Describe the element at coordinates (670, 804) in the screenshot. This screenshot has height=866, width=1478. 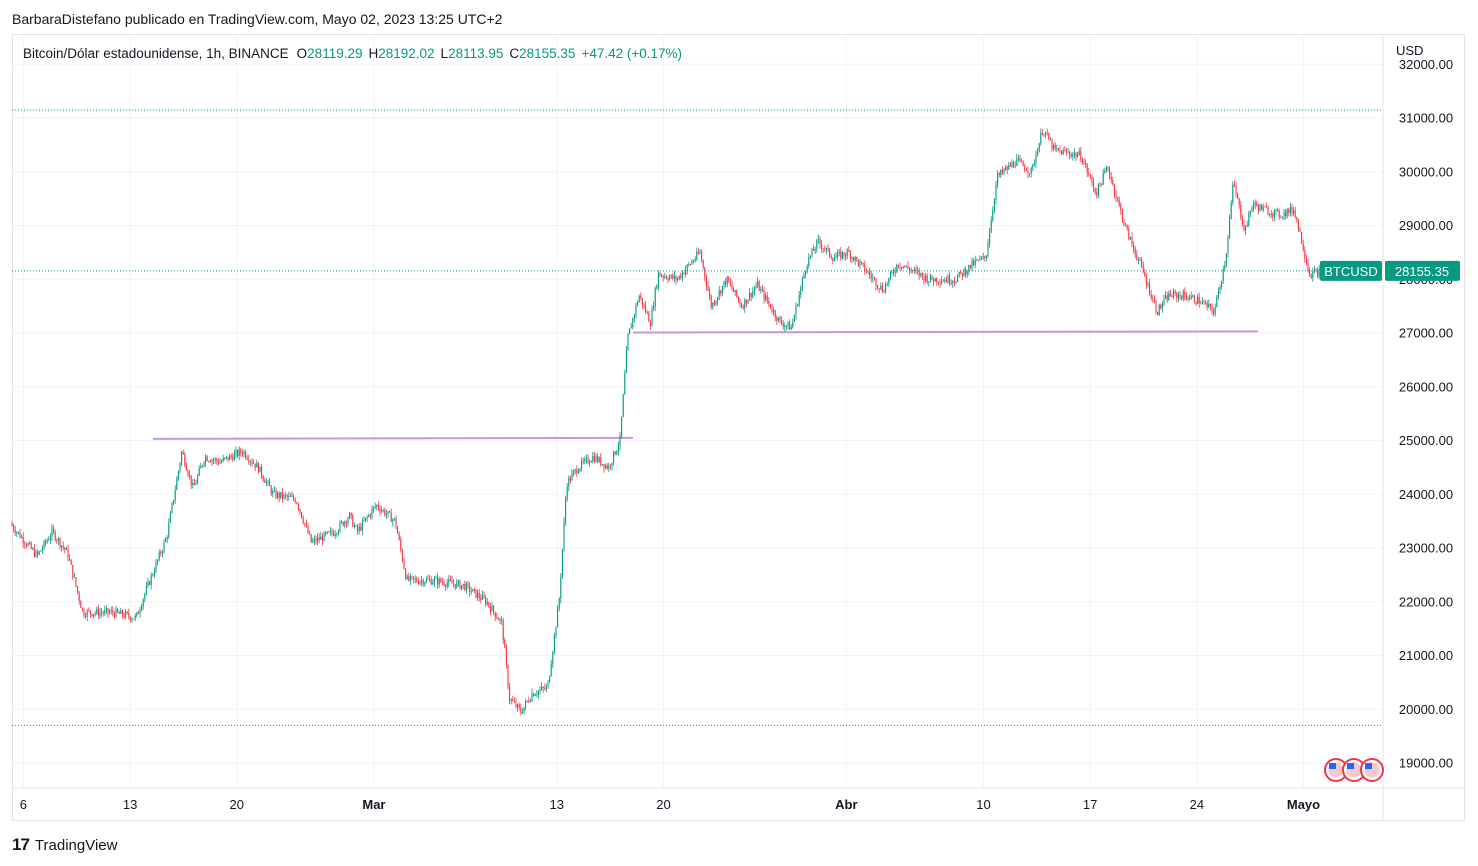
I see `time-axis: 6 13 20 Mar 13 20 Abr 10 17 24 Mayo` at that location.